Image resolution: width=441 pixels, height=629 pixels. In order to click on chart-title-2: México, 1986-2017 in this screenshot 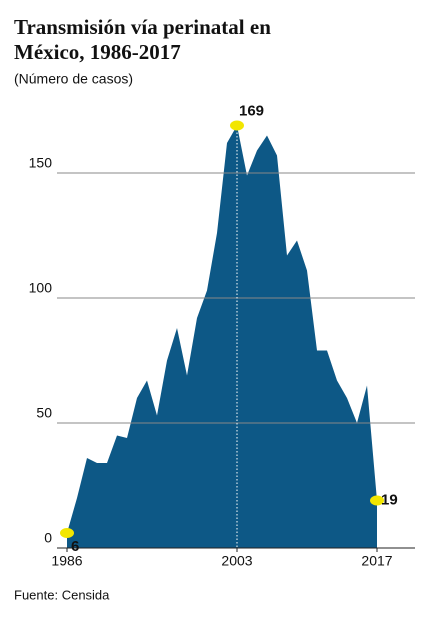, I will do `click(97, 52)`.